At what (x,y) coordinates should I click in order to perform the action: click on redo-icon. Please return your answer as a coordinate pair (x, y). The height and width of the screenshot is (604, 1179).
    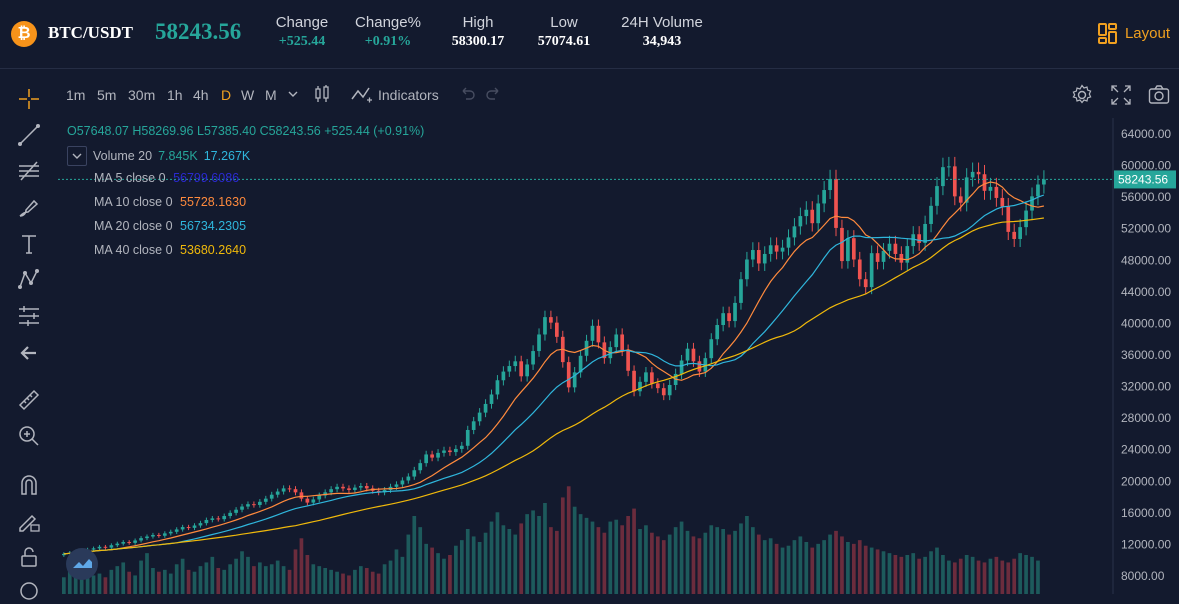
    Looking at the image, I should click on (494, 94).